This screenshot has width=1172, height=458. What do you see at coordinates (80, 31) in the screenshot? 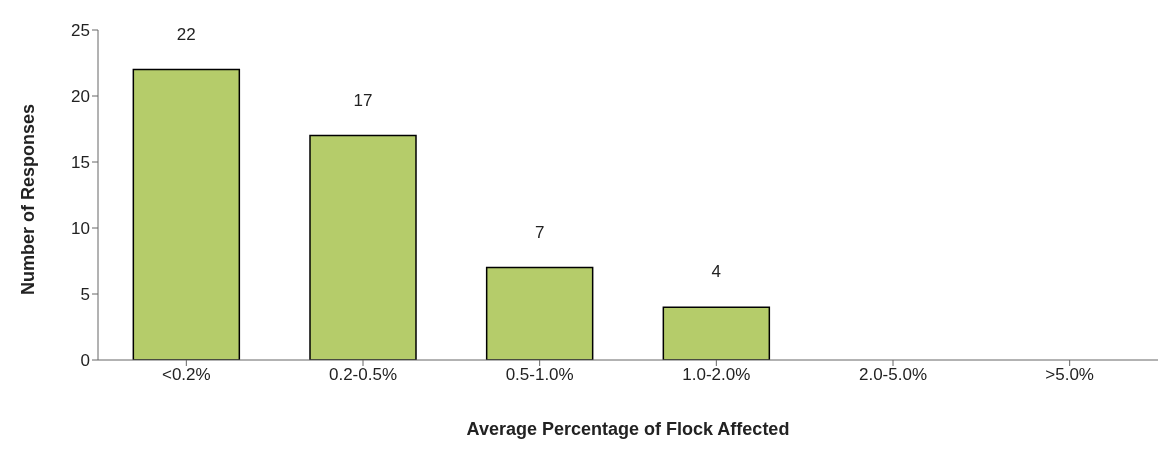
I see `y-tick-label: 25` at bounding box center [80, 31].